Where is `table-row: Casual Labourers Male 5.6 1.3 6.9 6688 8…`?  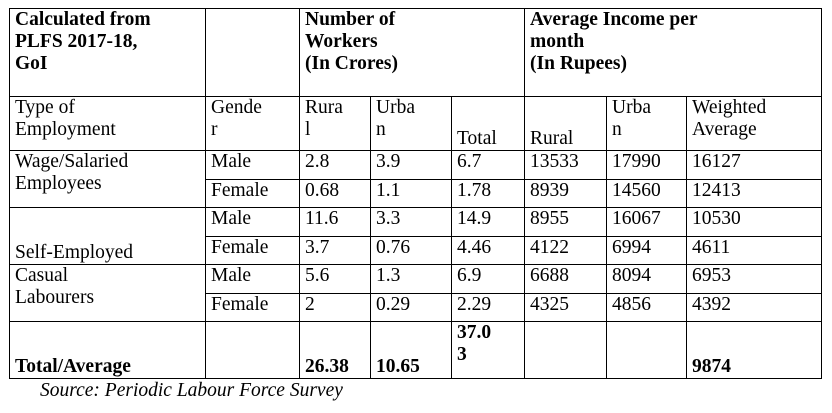 table-row: Casual Labourers Male 5.6 1.3 6.9 6688 8… is located at coordinates (416, 293).